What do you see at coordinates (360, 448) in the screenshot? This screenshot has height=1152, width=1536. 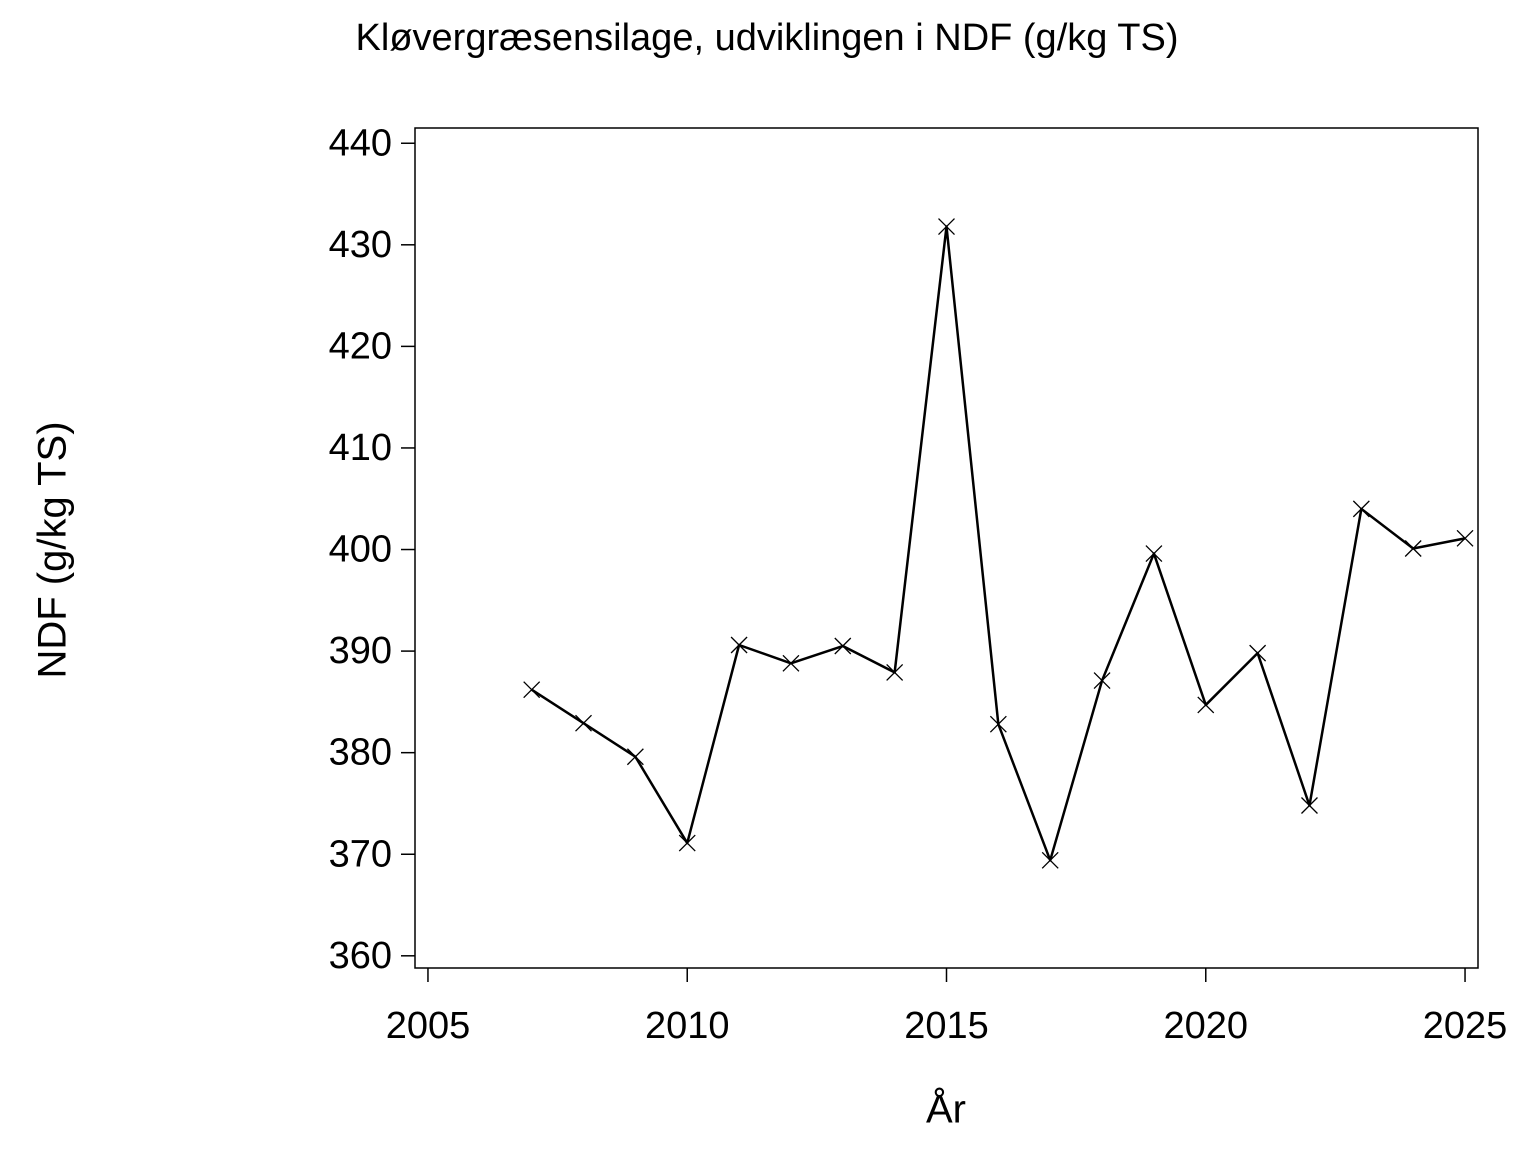 I see `y-tick-label: 410` at bounding box center [360, 448].